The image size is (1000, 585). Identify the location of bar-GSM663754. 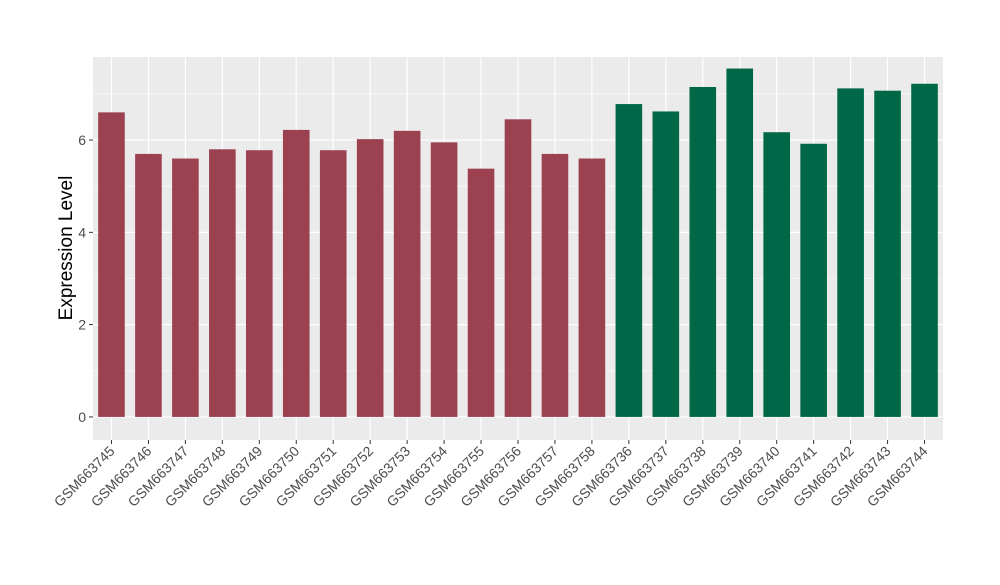
(444, 279).